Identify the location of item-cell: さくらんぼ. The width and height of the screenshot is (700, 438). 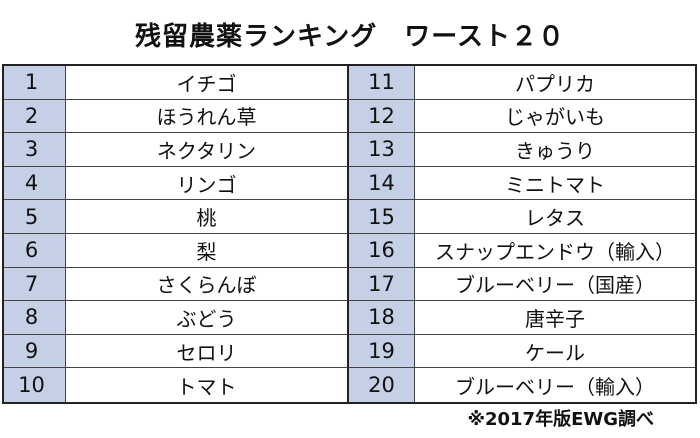
(207, 284).